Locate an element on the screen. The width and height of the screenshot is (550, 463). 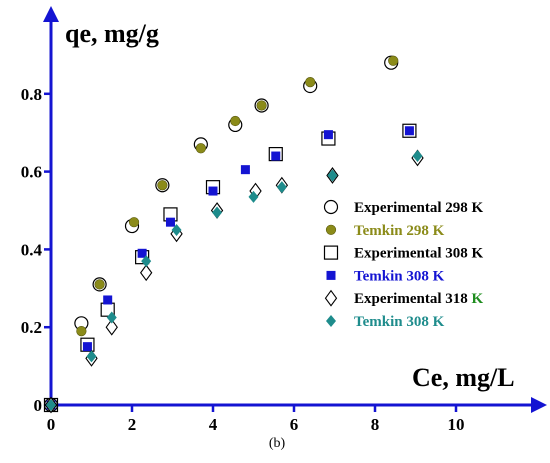
legend-label: Temkin 298 K is located at coordinates (399, 231).